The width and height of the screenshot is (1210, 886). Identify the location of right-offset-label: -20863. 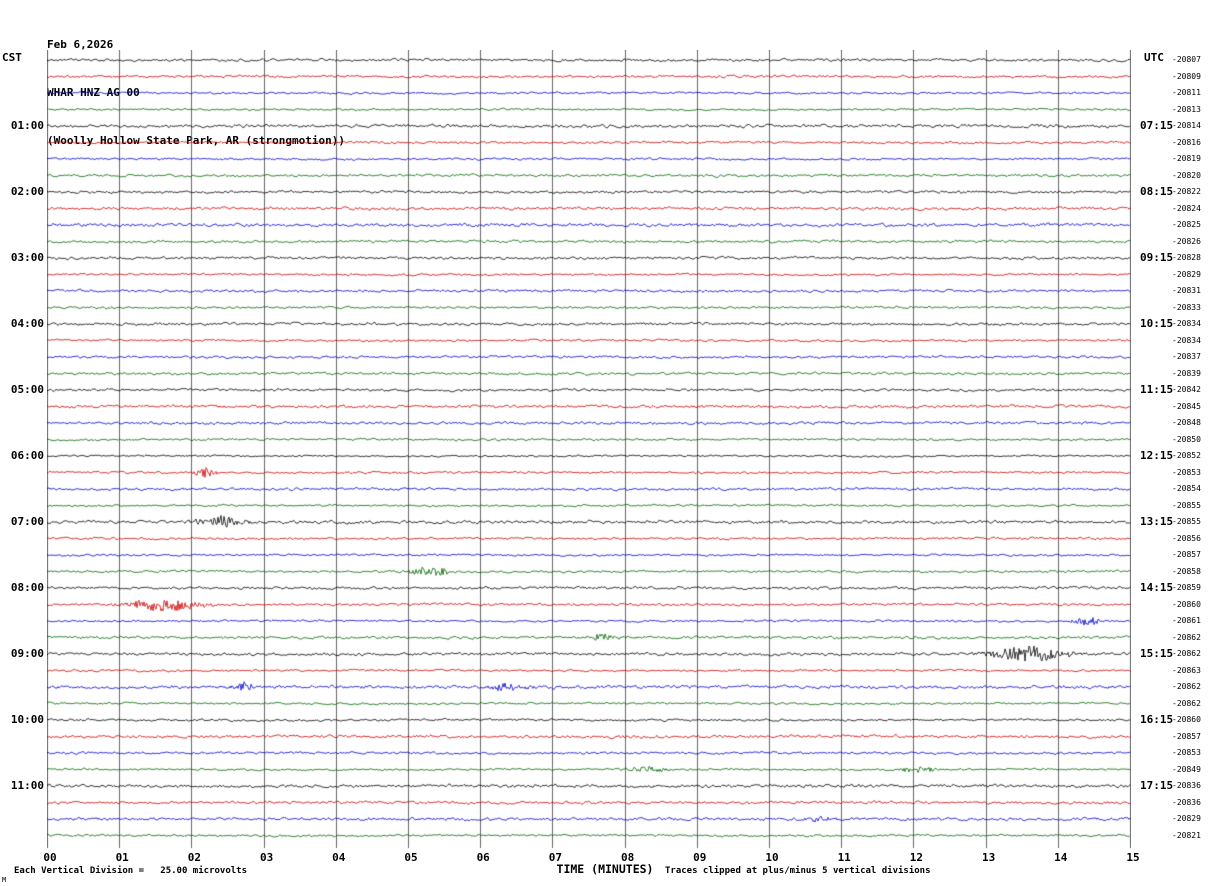
(1186, 670).